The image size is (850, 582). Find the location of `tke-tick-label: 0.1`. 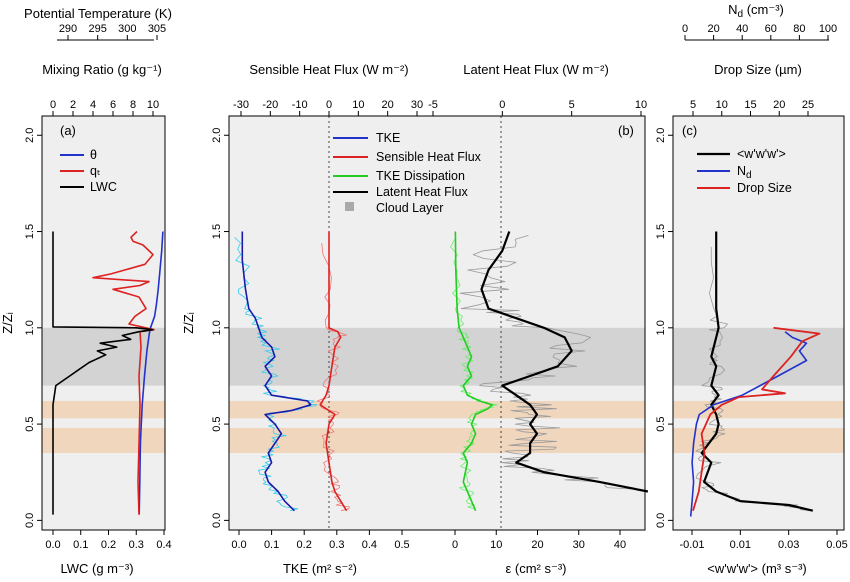

tke-tick-label: 0.1 is located at coordinates (271, 545).